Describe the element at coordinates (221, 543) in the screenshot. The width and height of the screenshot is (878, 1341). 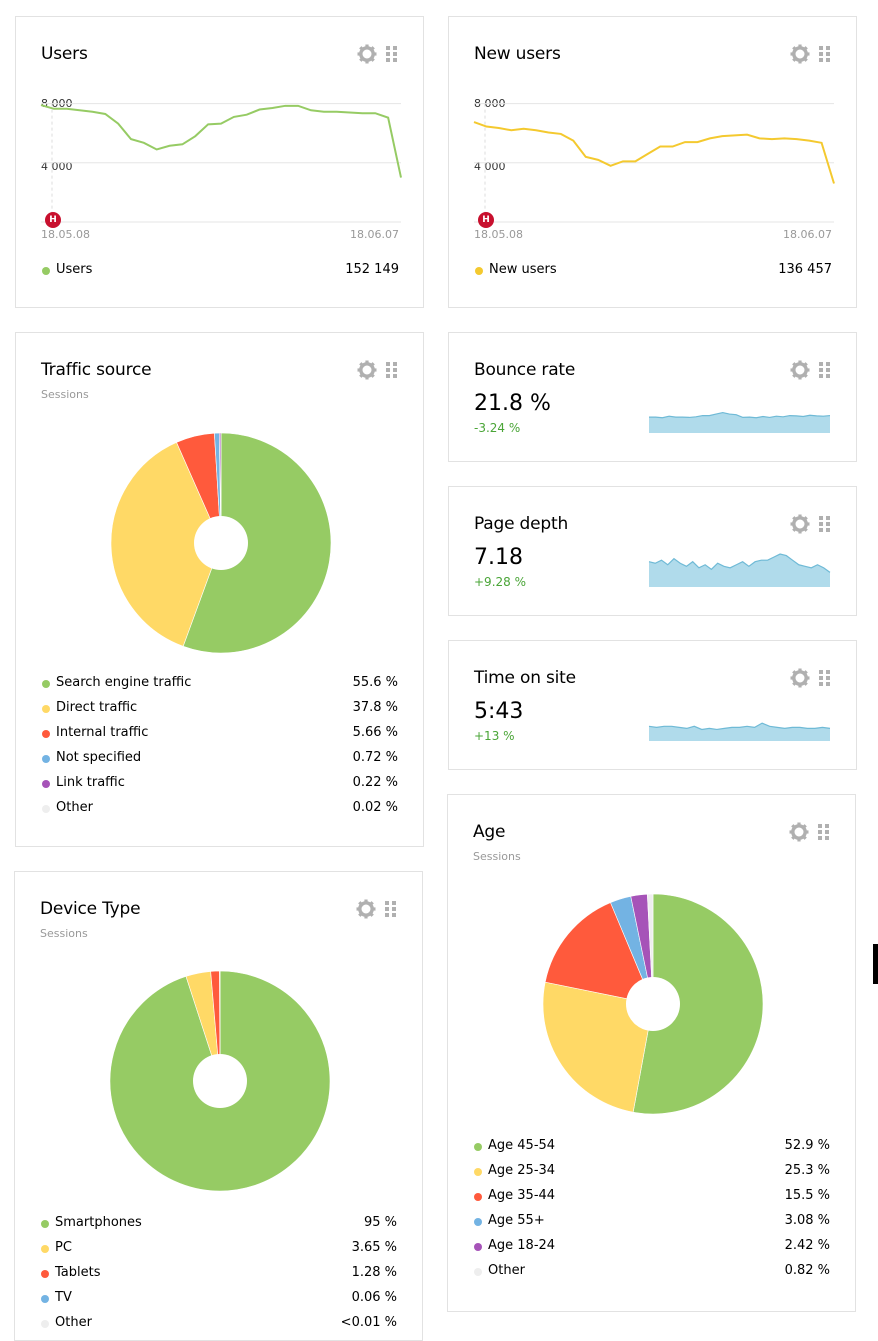
I see `traffic-pie-chart` at that location.